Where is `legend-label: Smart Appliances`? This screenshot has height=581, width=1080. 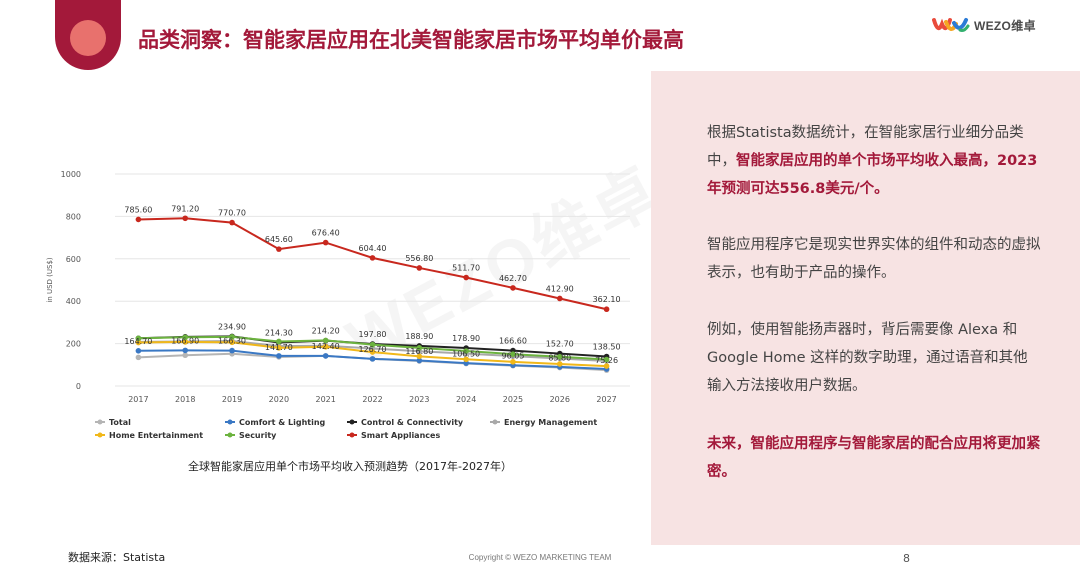 legend-label: Smart Appliances is located at coordinates (400, 435).